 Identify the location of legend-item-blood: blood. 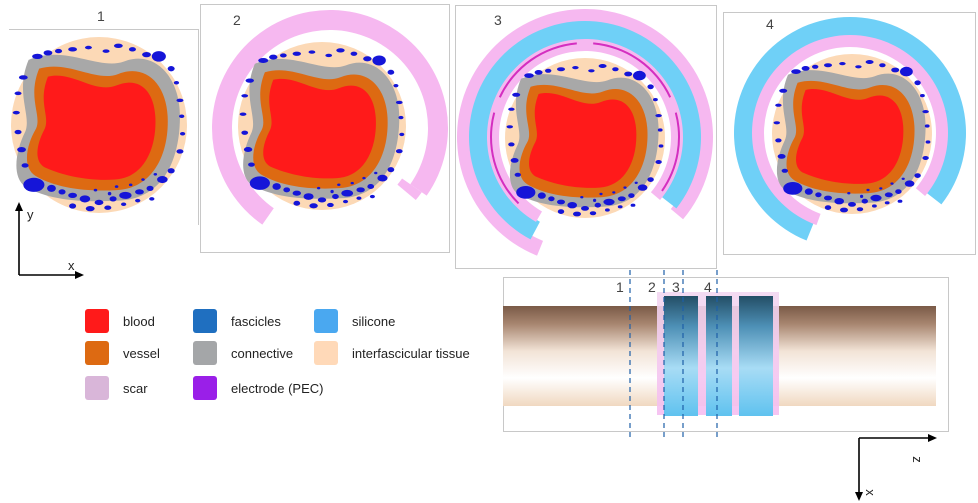
(120, 321).